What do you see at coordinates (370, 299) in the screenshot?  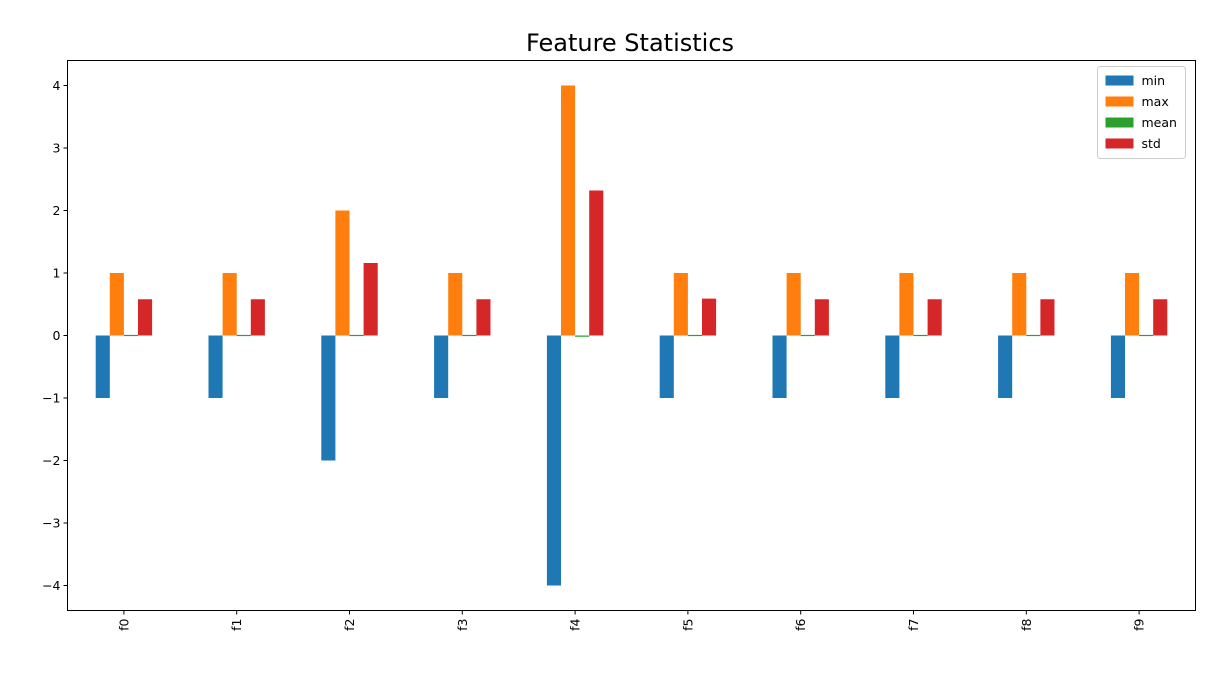 I see `bar-std-f2` at bounding box center [370, 299].